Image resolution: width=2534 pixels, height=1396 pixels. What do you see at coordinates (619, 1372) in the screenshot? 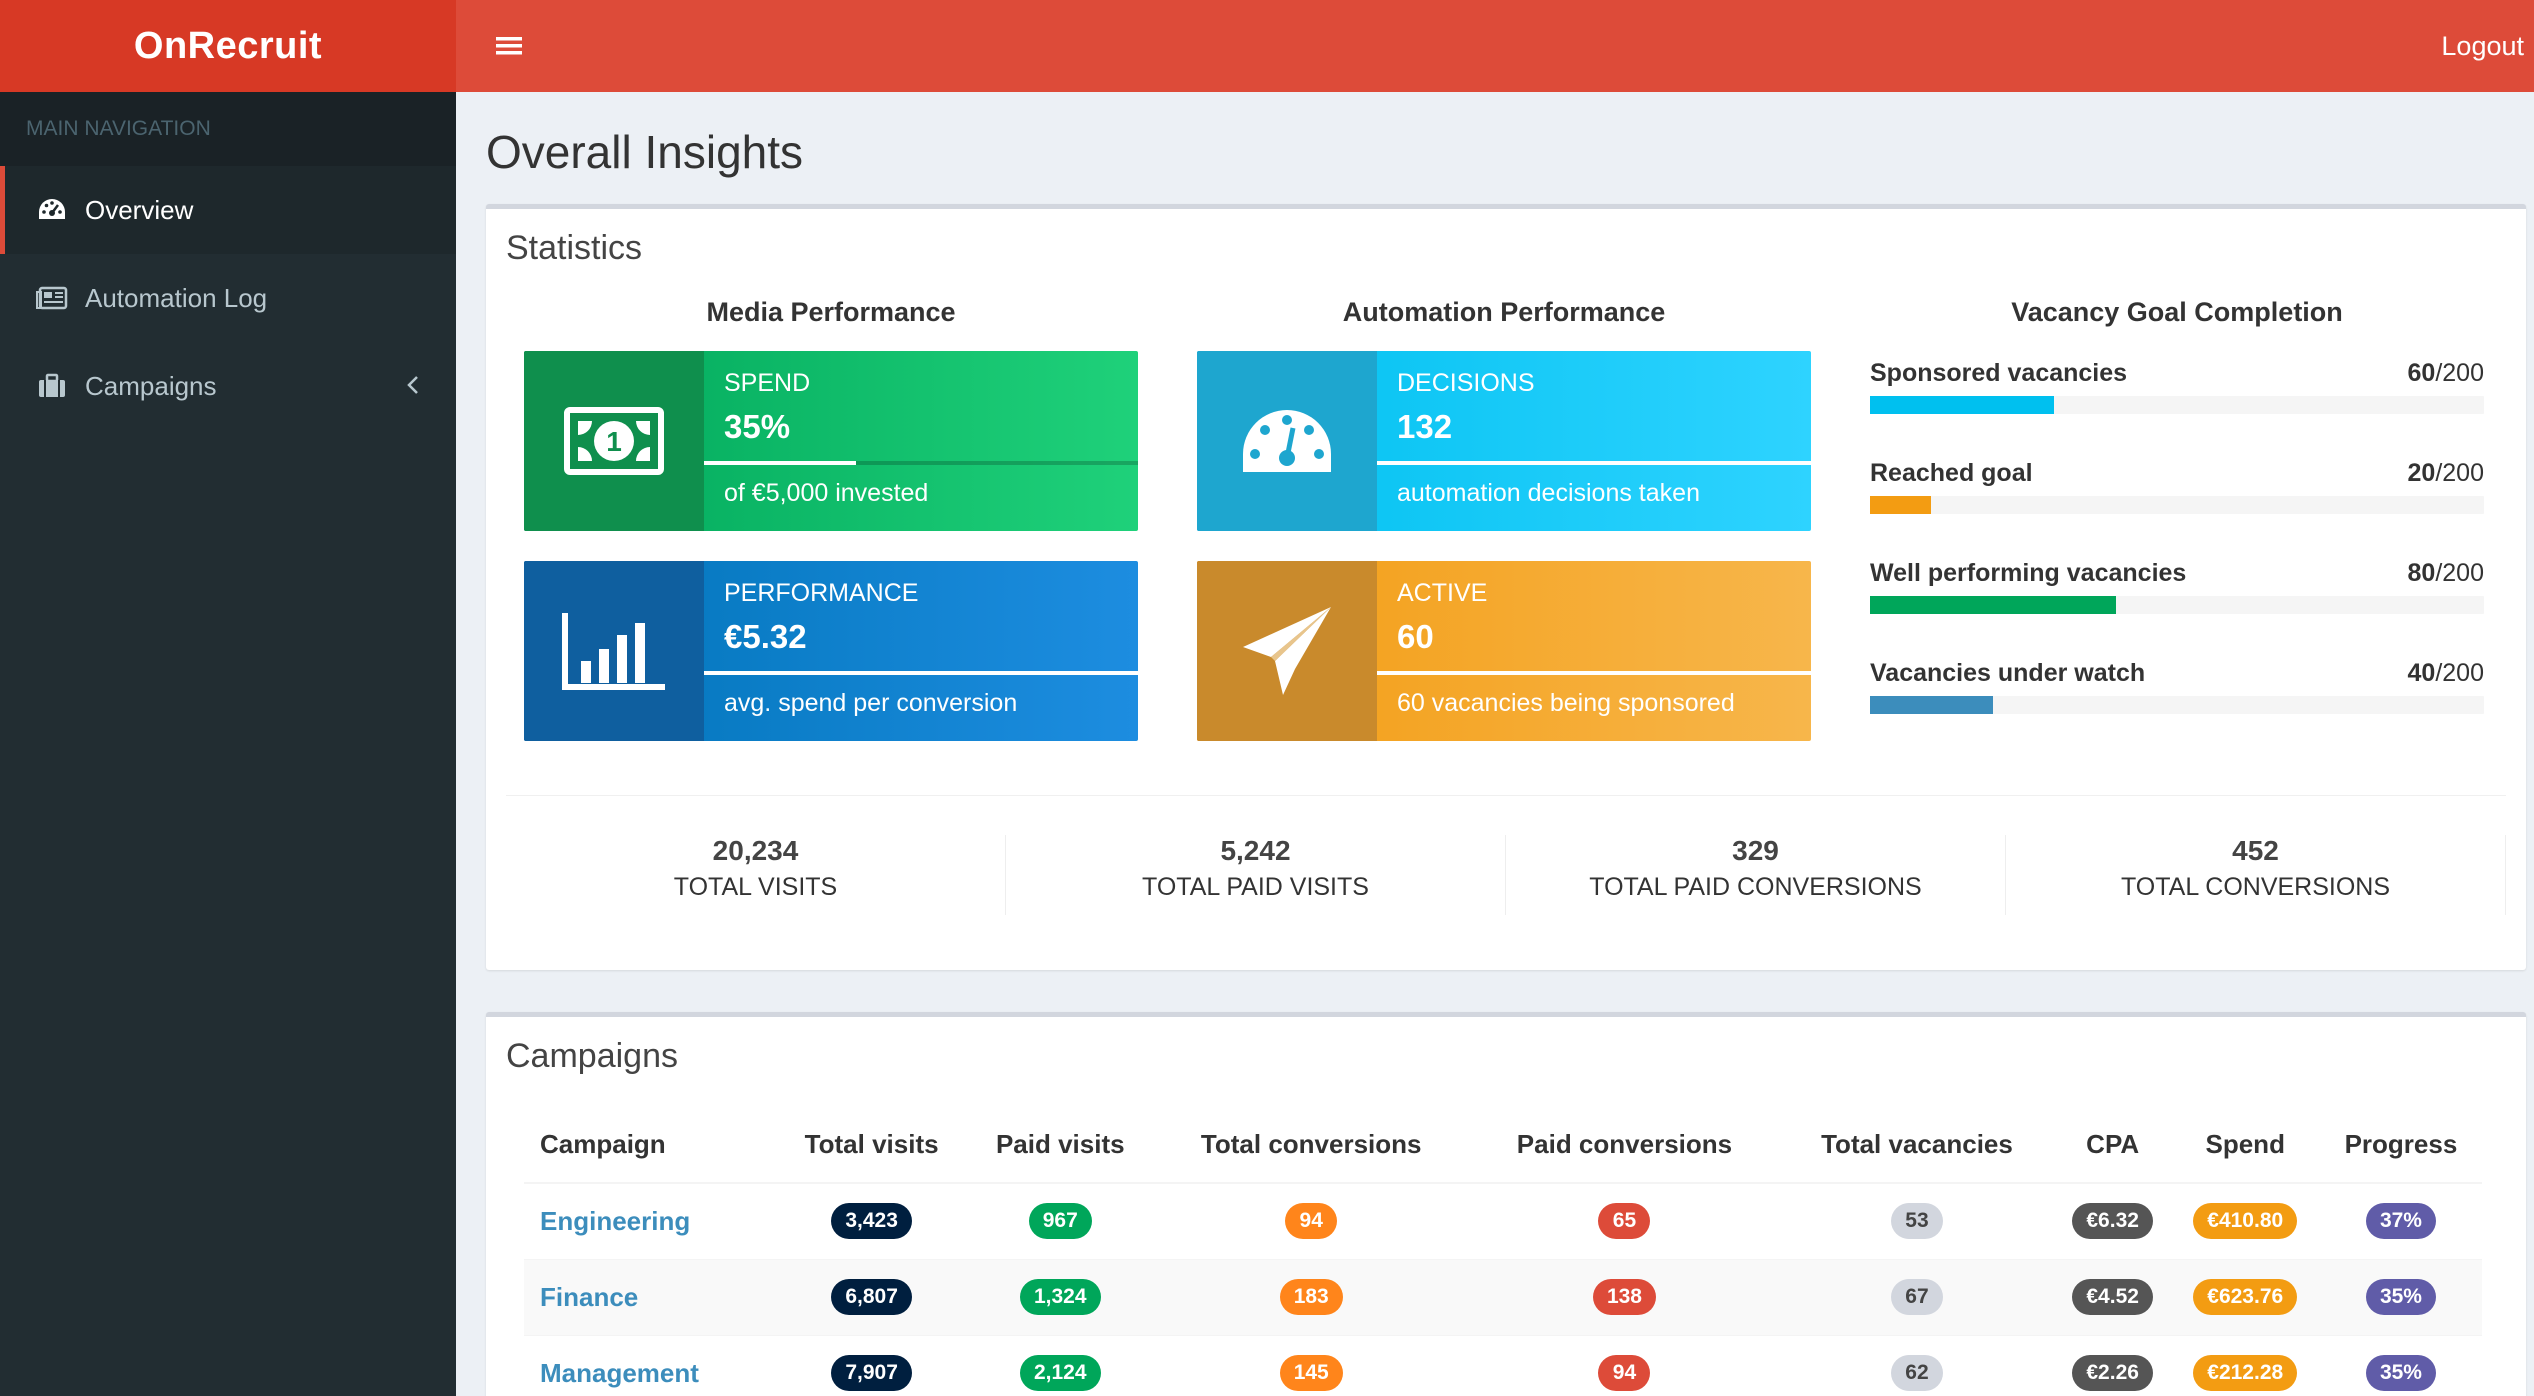
I see `campaign-link: Management` at bounding box center [619, 1372].